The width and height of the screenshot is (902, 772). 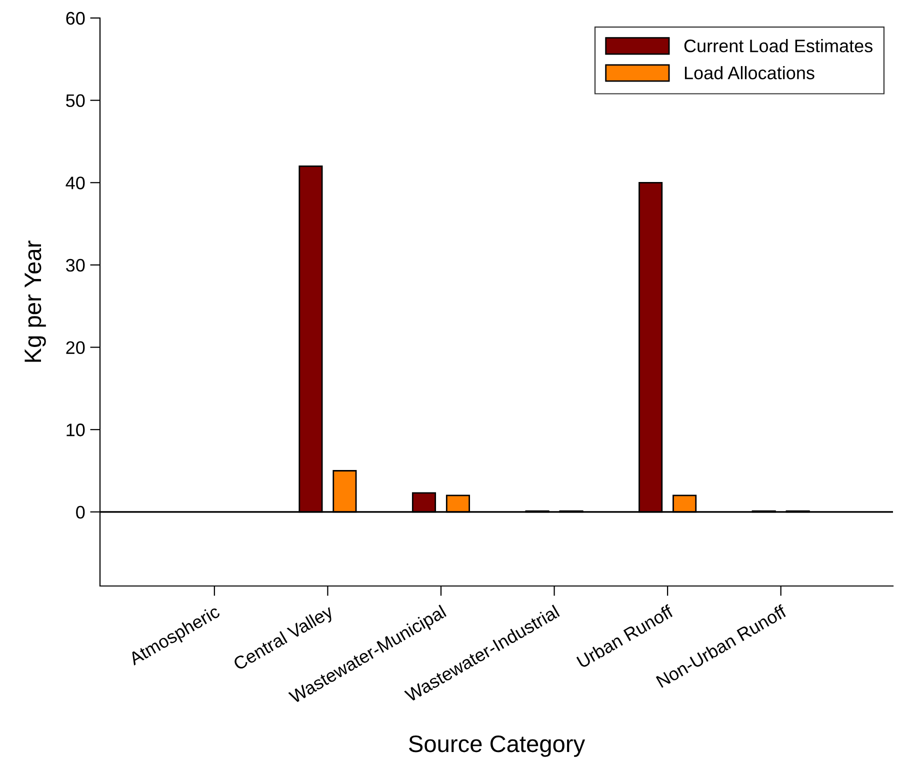 I want to click on y-axis-title: Kg per Year, so click(x=35, y=301).